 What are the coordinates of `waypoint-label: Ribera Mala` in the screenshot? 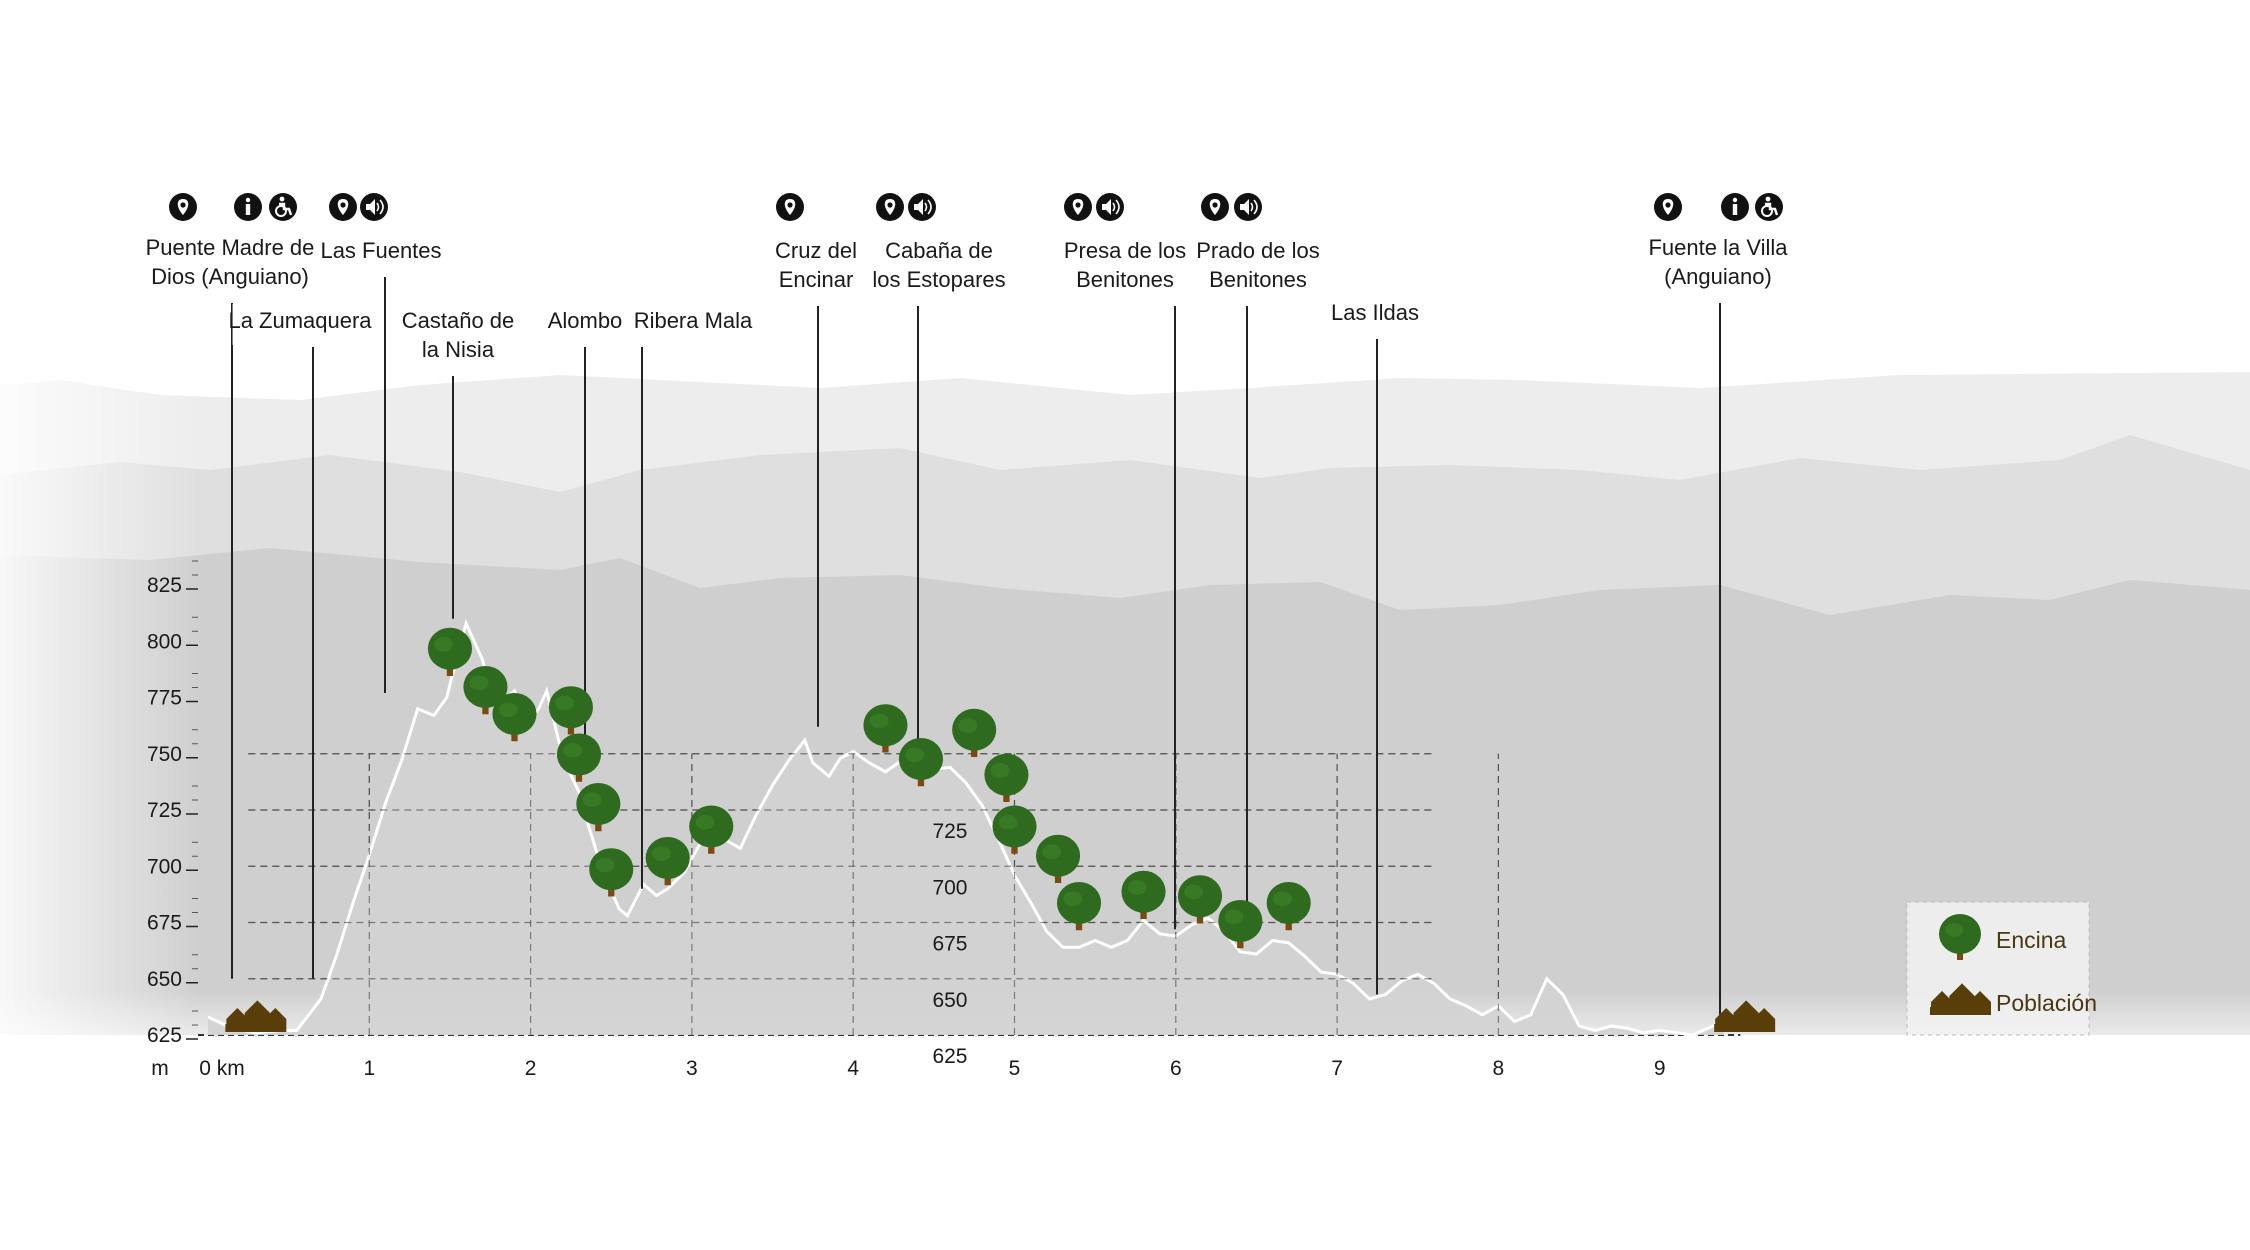 It's located at (693, 320).